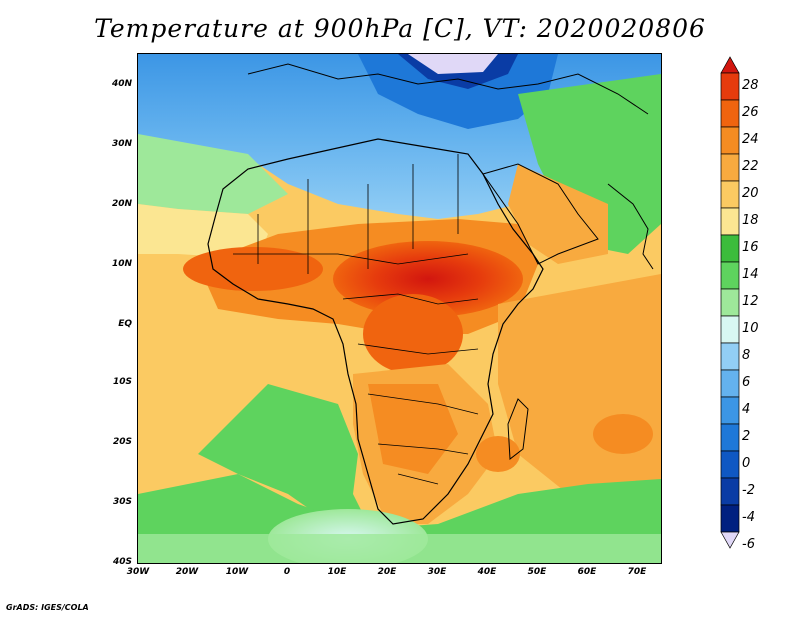 This screenshot has height=618, width=800. What do you see at coordinates (750, 220) in the screenshot?
I see `colorbar-label-18: 18` at bounding box center [750, 220].